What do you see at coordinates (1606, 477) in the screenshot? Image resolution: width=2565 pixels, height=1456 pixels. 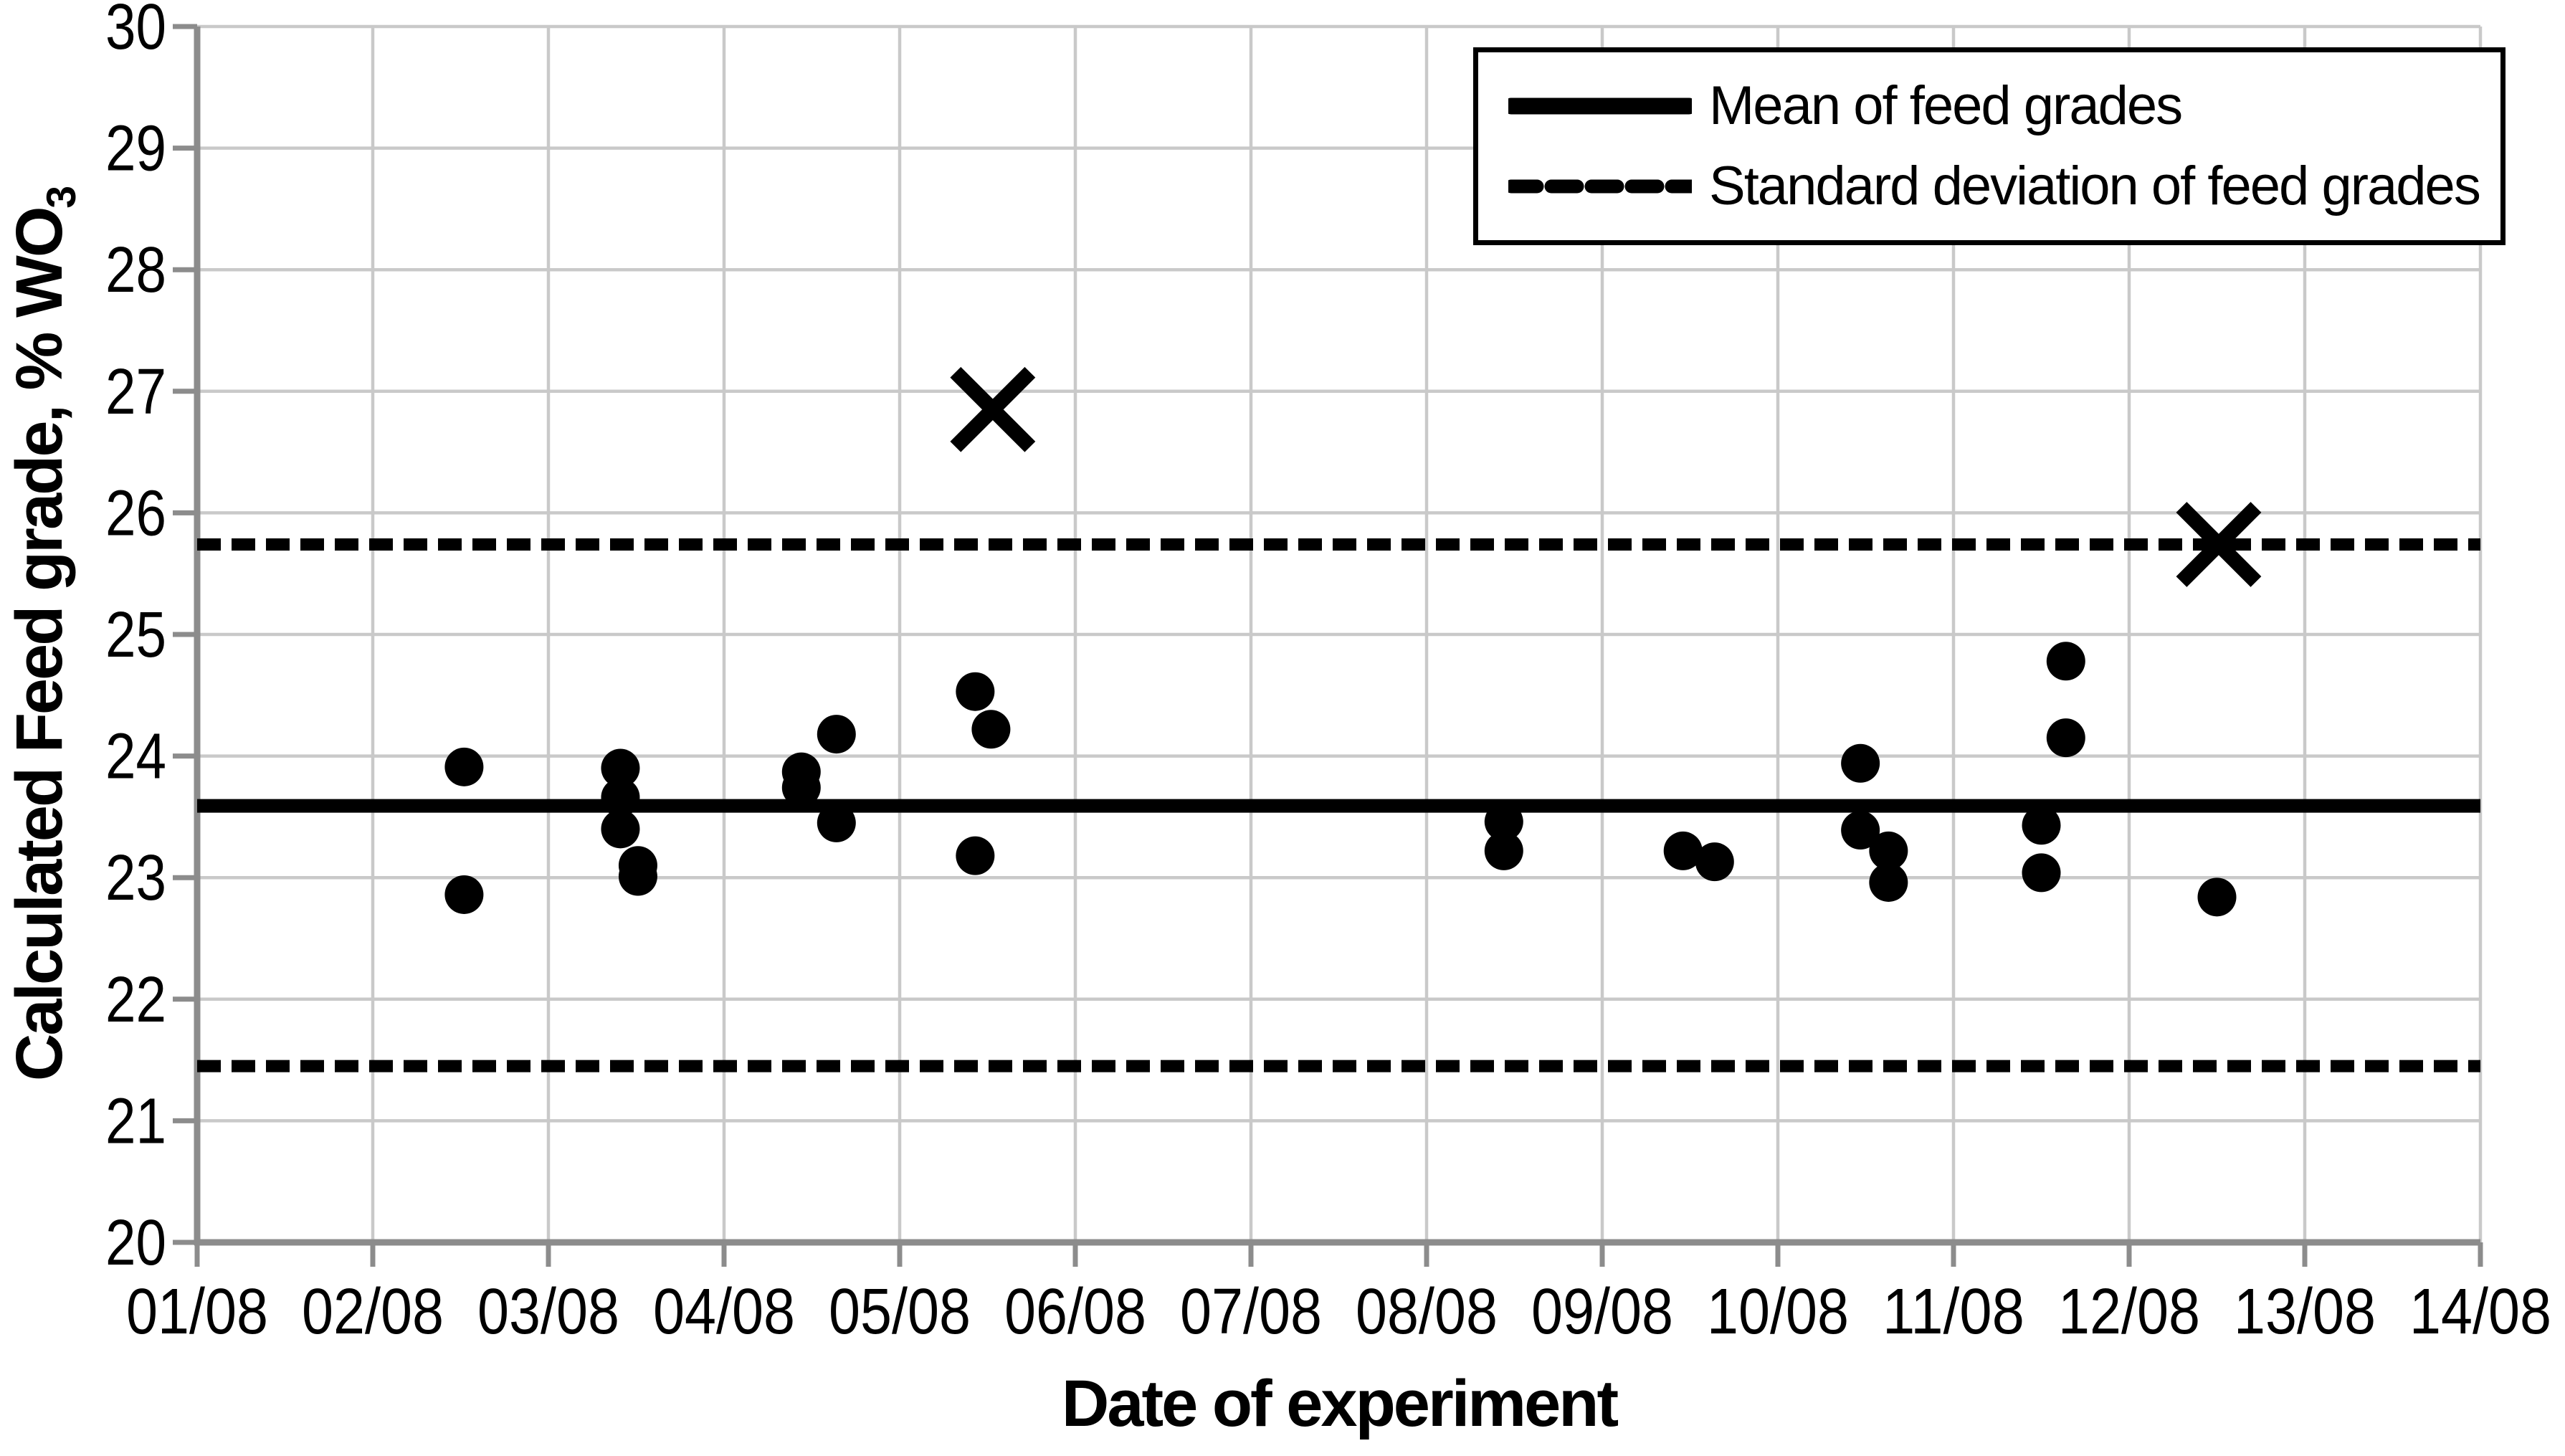 I see `outlier-markers` at bounding box center [1606, 477].